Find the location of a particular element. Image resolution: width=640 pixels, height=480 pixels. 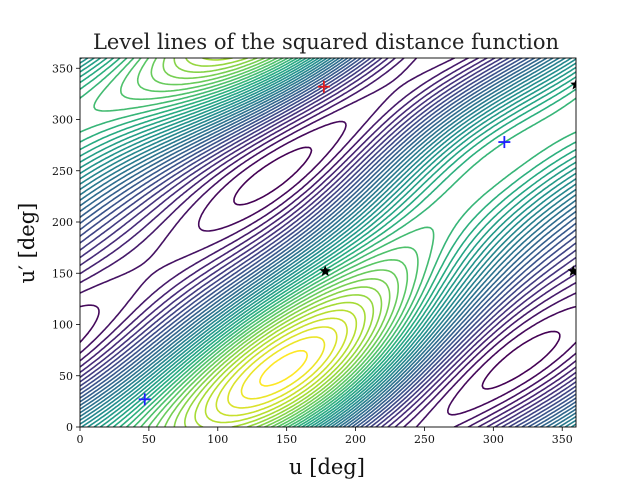

y-tick-label: 350 is located at coordinates (62, 68).